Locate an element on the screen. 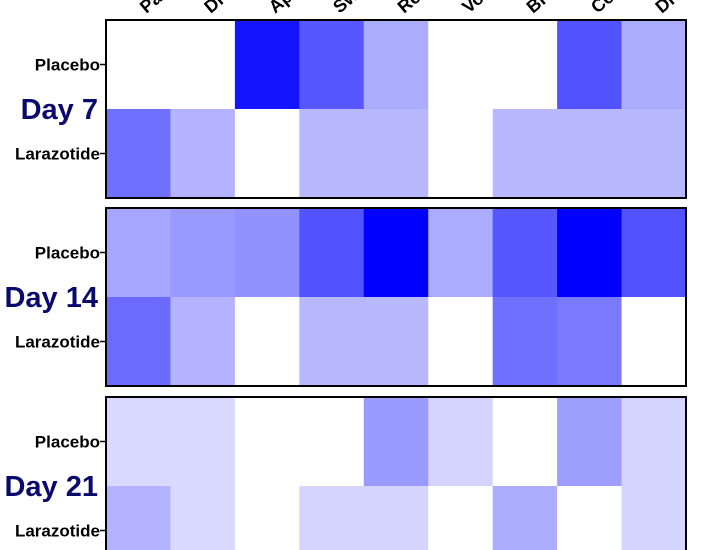 The height and width of the screenshot is (550, 715). column-label: Br is located at coordinates (537, 8).